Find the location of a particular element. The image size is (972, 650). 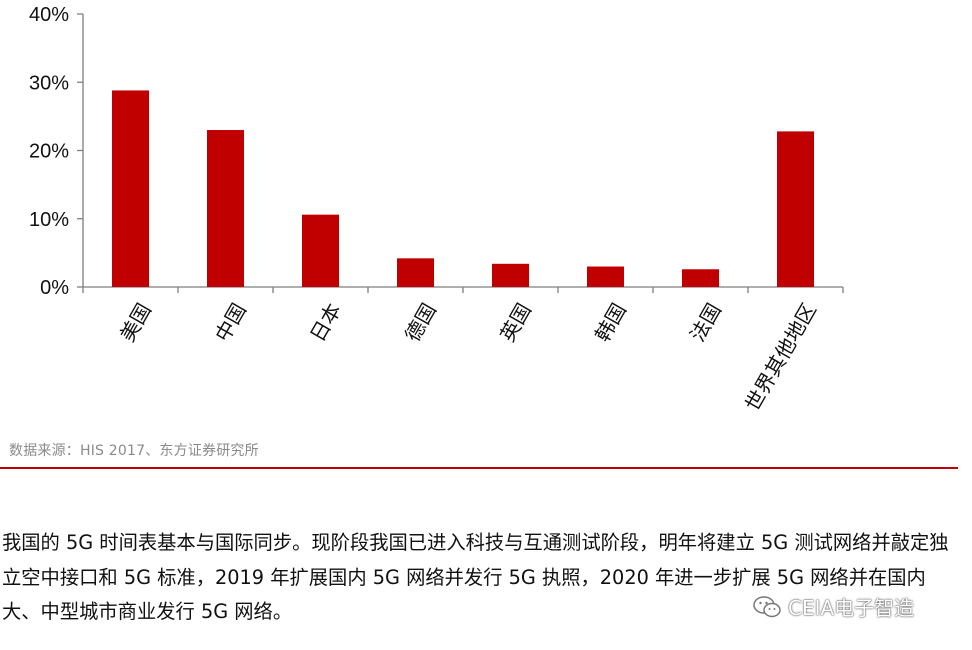

section-divider is located at coordinates (479, 468).